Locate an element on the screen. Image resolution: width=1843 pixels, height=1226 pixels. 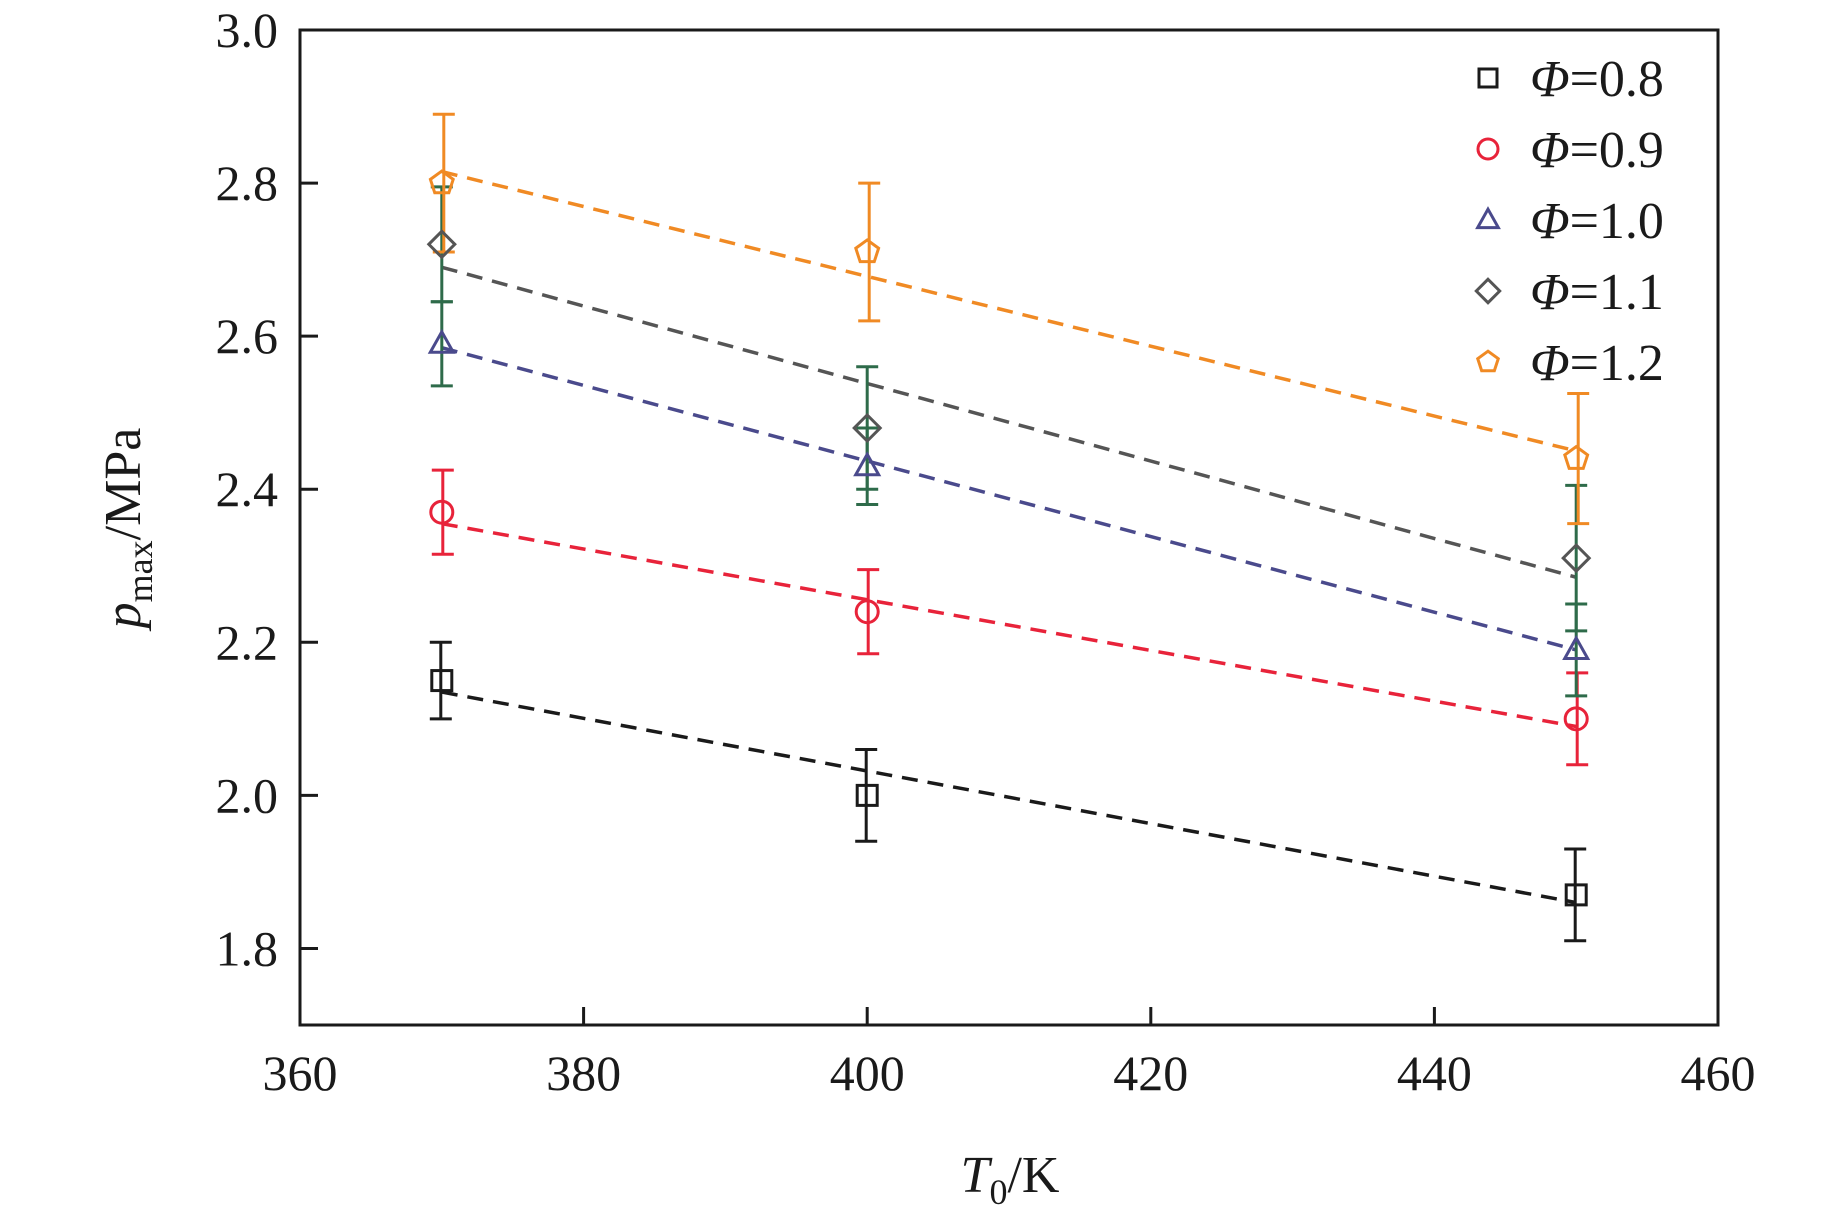
x-axis: 360 380 400 420 440 460 is located at coordinates (1009, 1054).